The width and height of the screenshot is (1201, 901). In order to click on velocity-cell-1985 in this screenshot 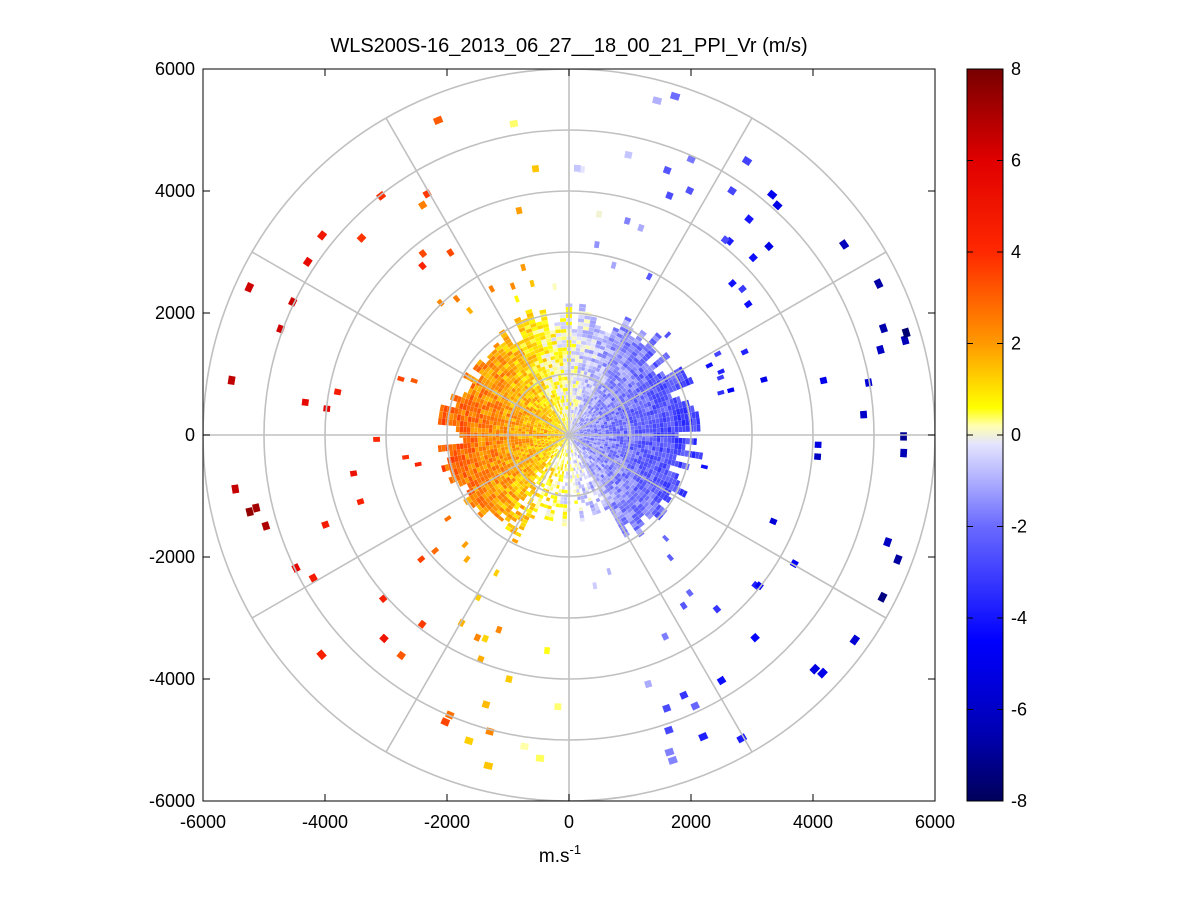, I will do `click(558, 447)`.